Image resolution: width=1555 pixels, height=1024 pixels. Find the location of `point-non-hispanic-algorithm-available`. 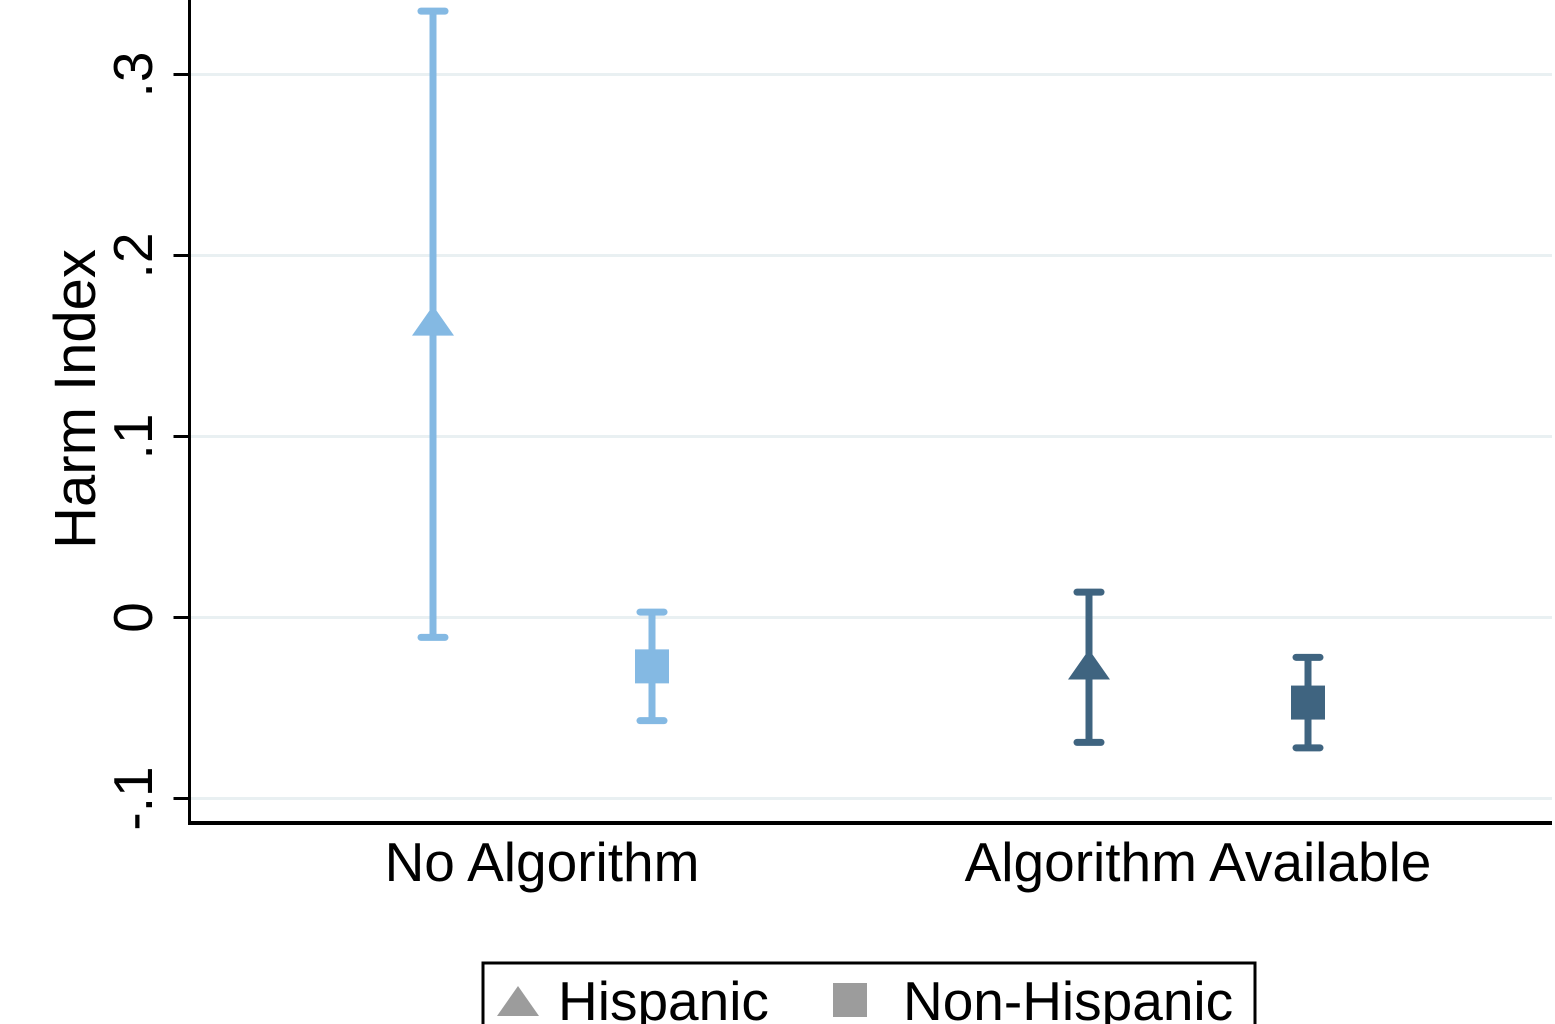

point-non-hispanic-algorithm-available is located at coordinates (1308, 702).